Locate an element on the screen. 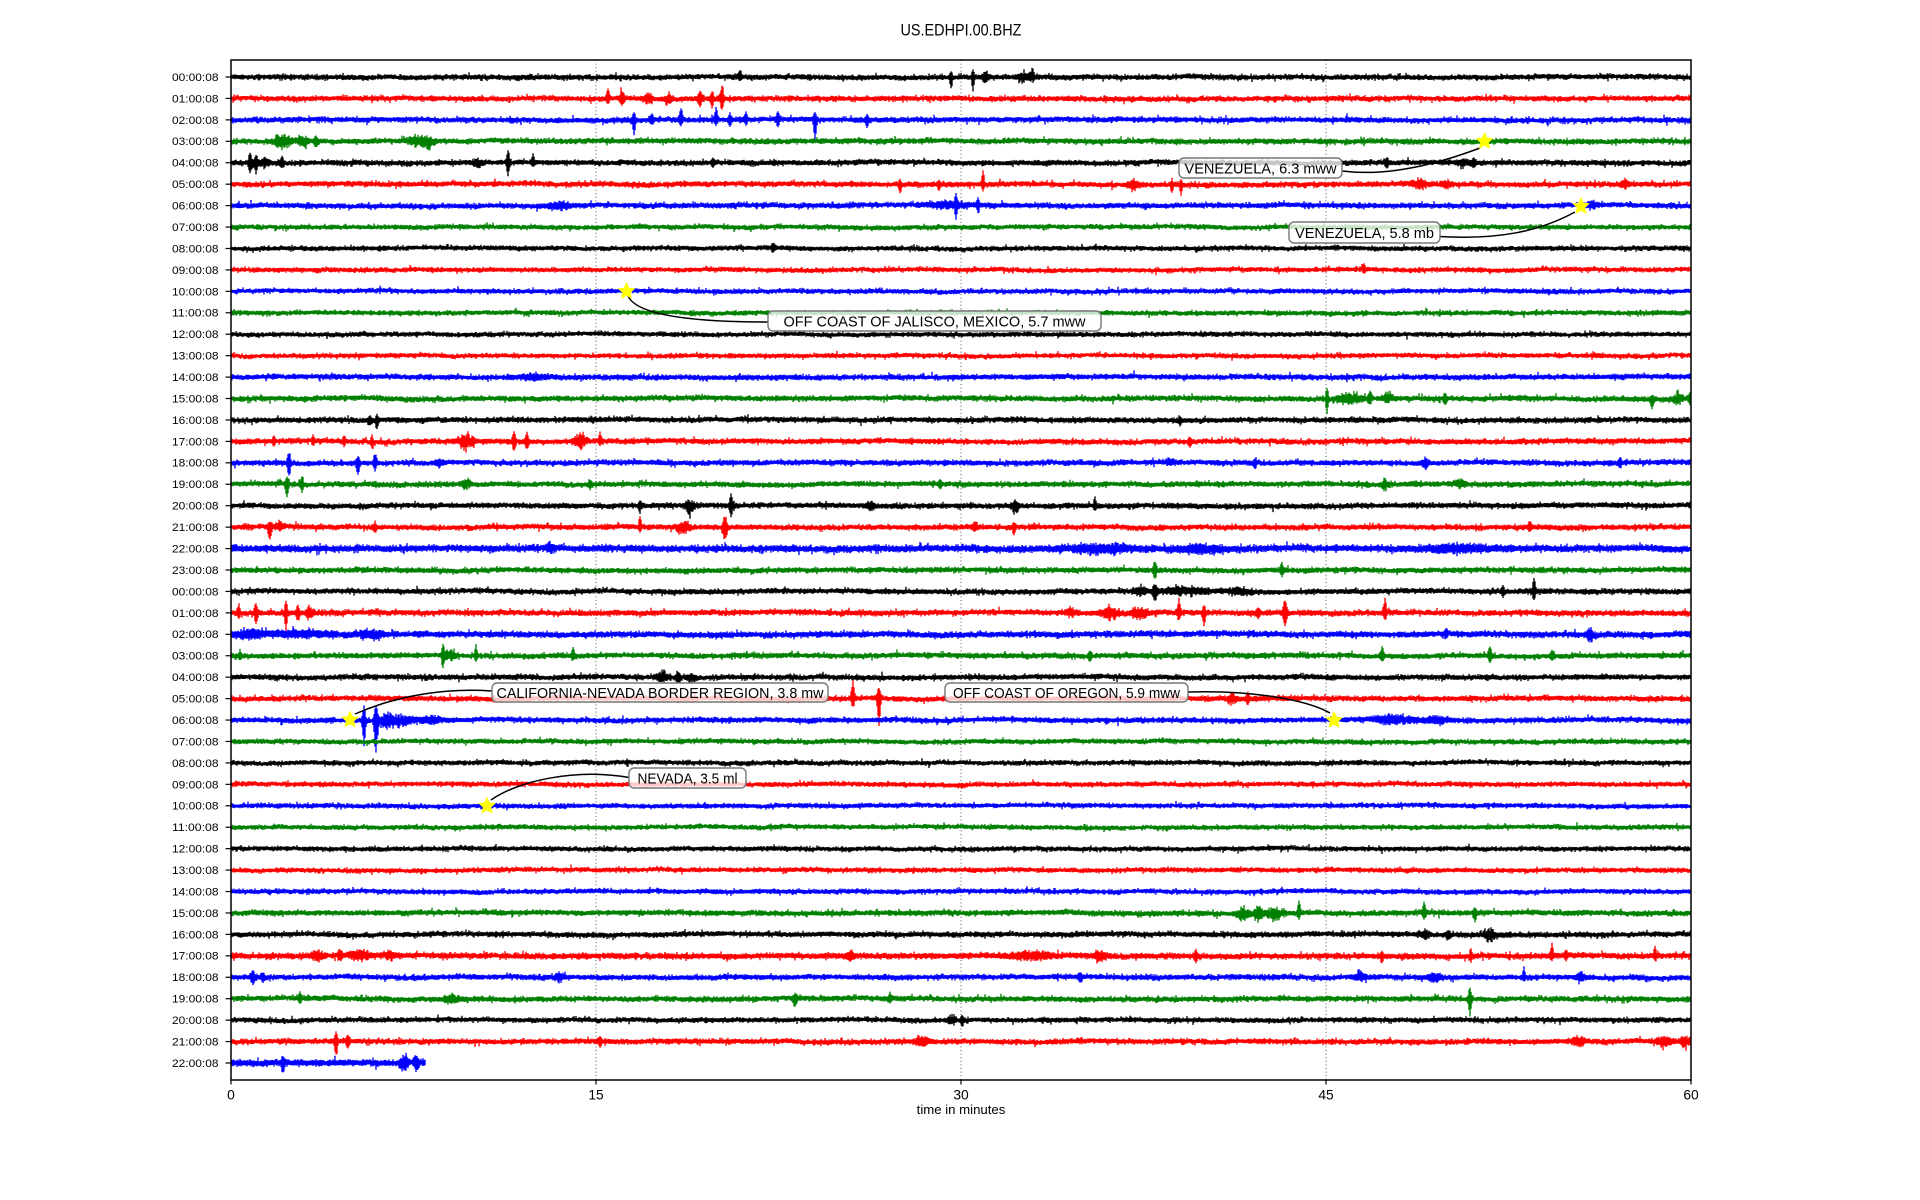 This screenshot has width=1920, height=1200. svg-text: 0 is located at coordinates (231, 1095).